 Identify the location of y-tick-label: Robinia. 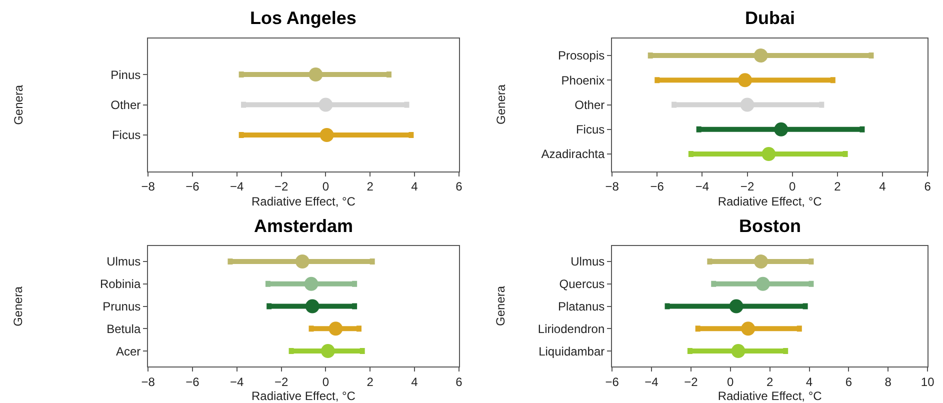
(120, 284).